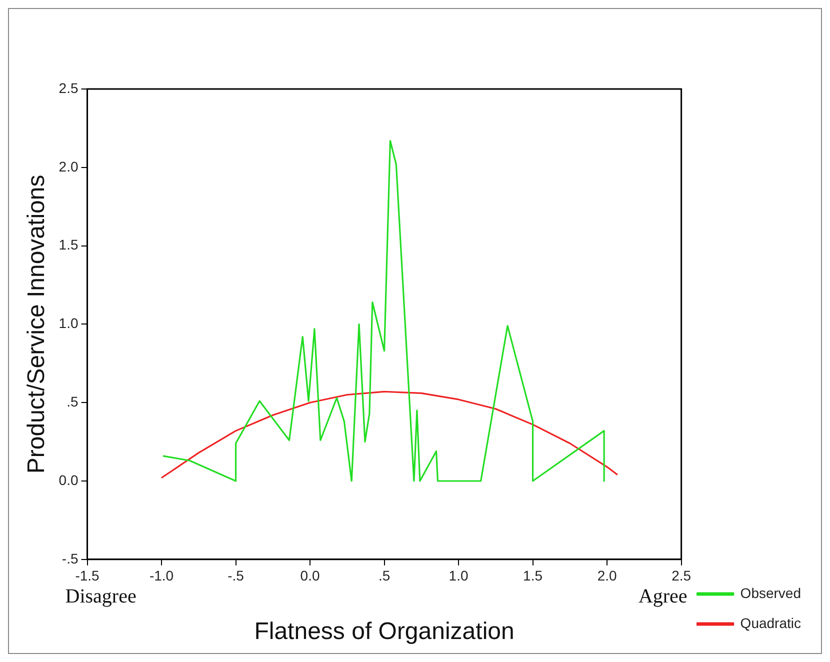 The image size is (830, 662). I want to click on legend-label: Quadratic, so click(771, 622).